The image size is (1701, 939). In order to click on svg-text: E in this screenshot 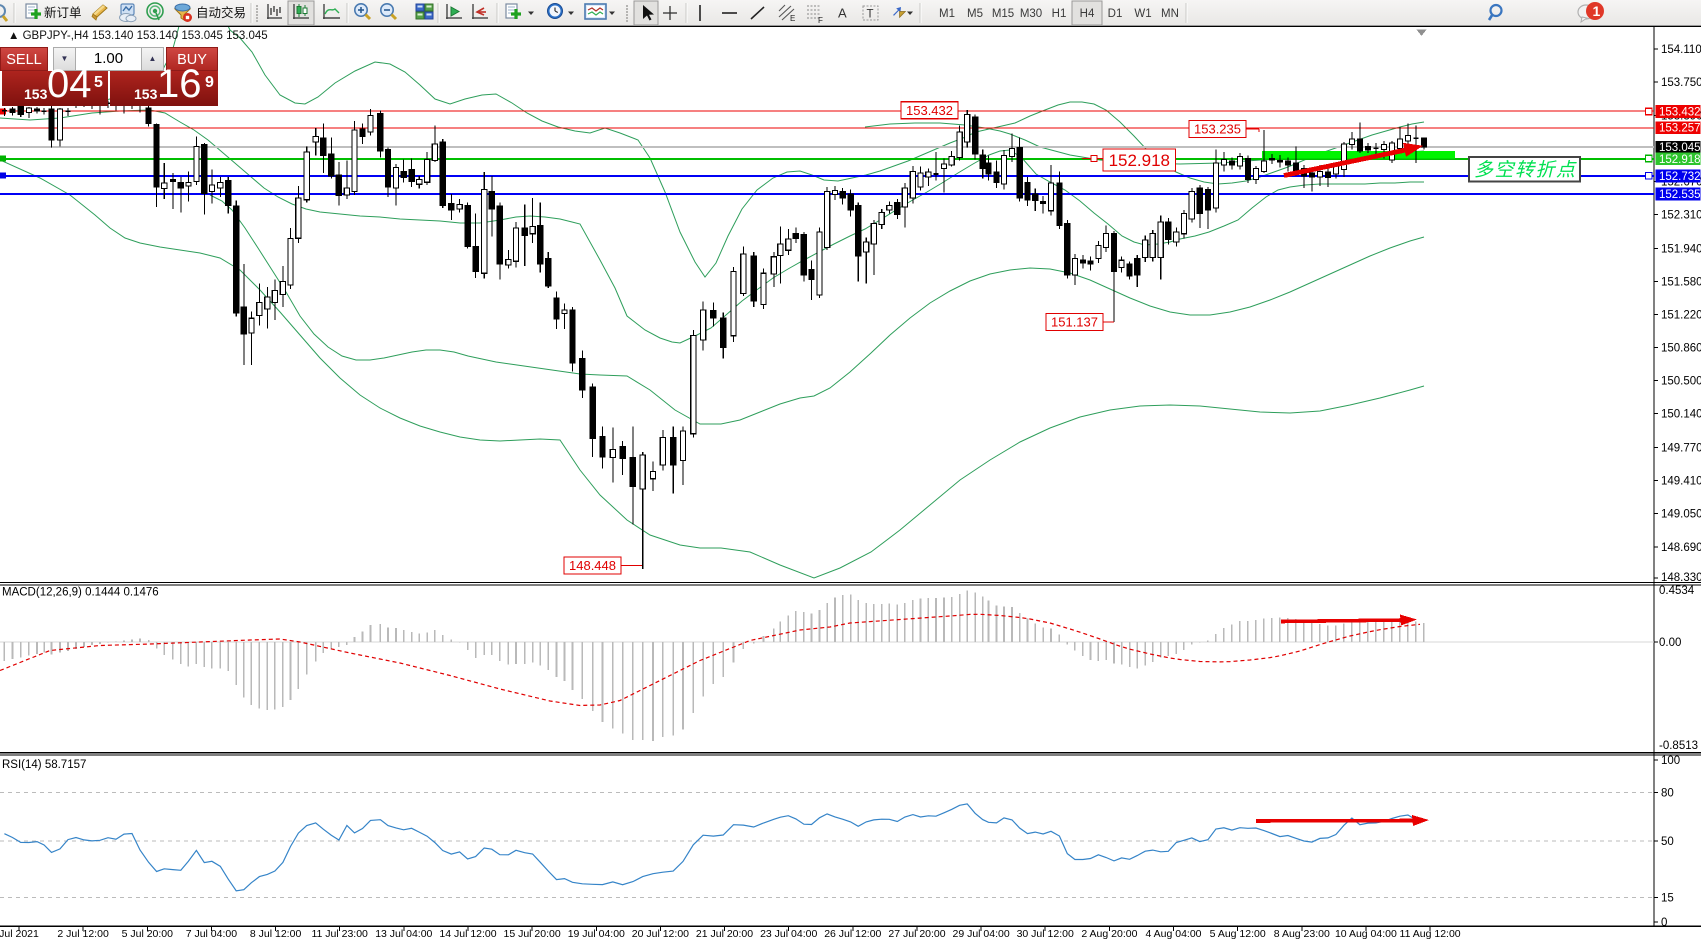, I will do `click(792, 18)`.